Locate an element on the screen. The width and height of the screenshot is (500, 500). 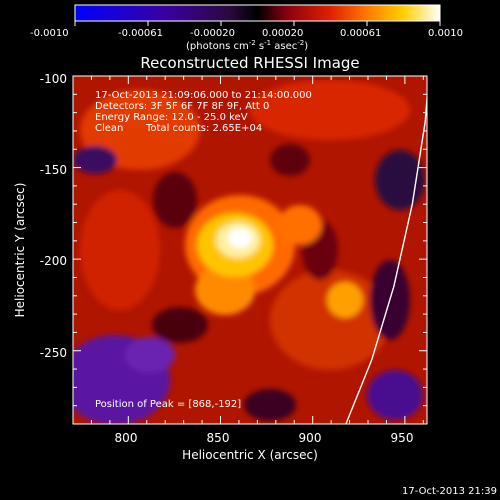
y-axis-label: Heliocentric Y (arcsec) is located at coordinates (20, 250).